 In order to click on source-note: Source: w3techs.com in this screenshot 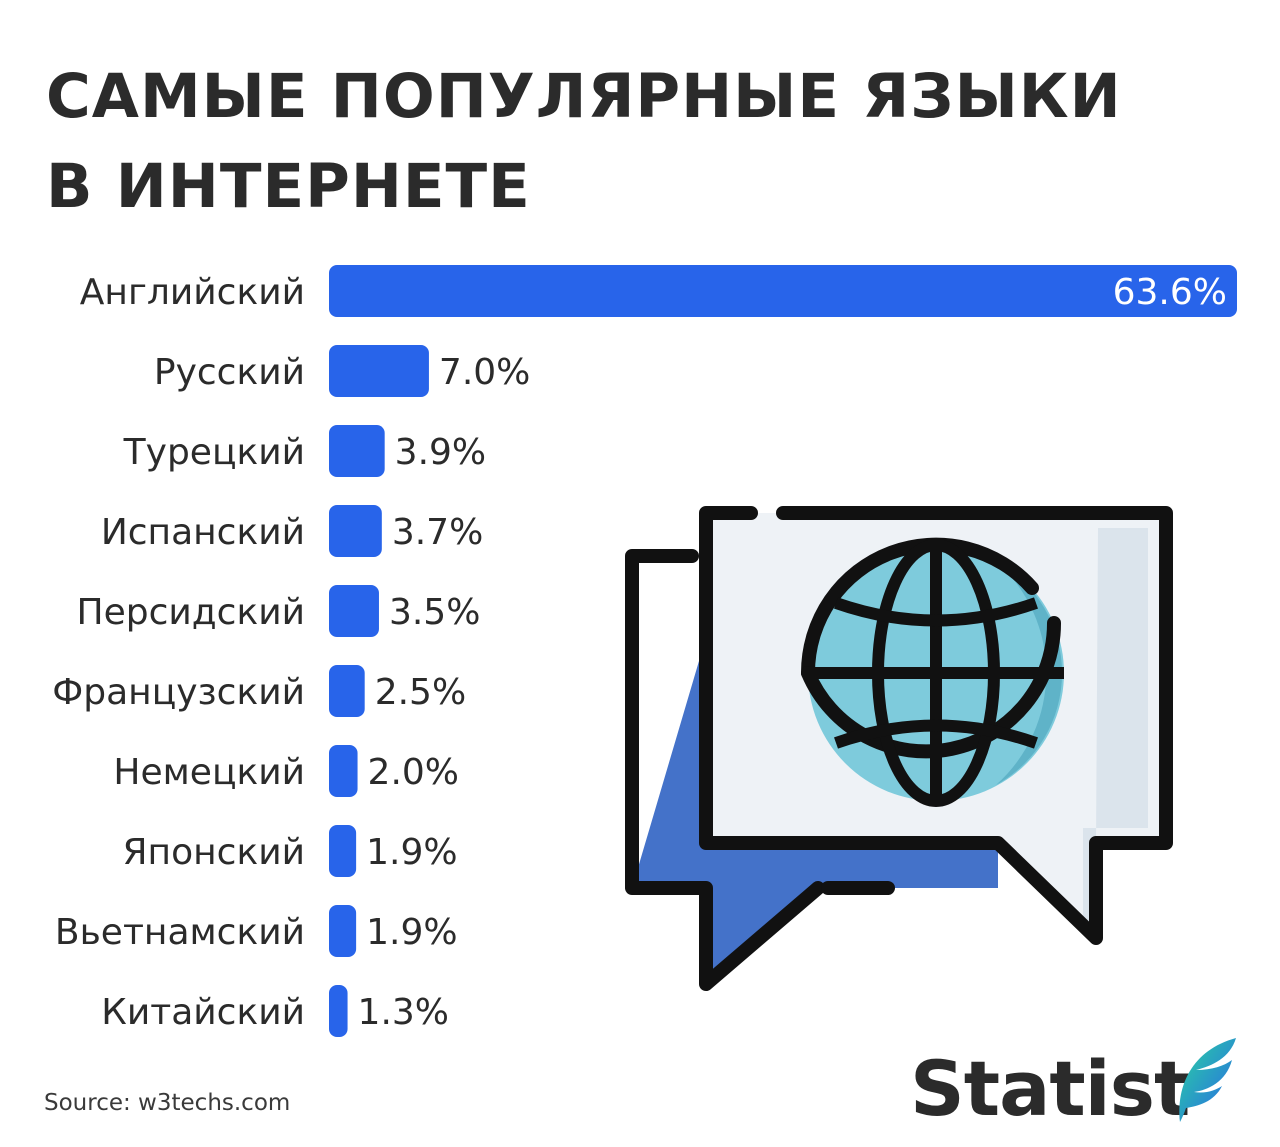, I will do `click(167, 1103)`.